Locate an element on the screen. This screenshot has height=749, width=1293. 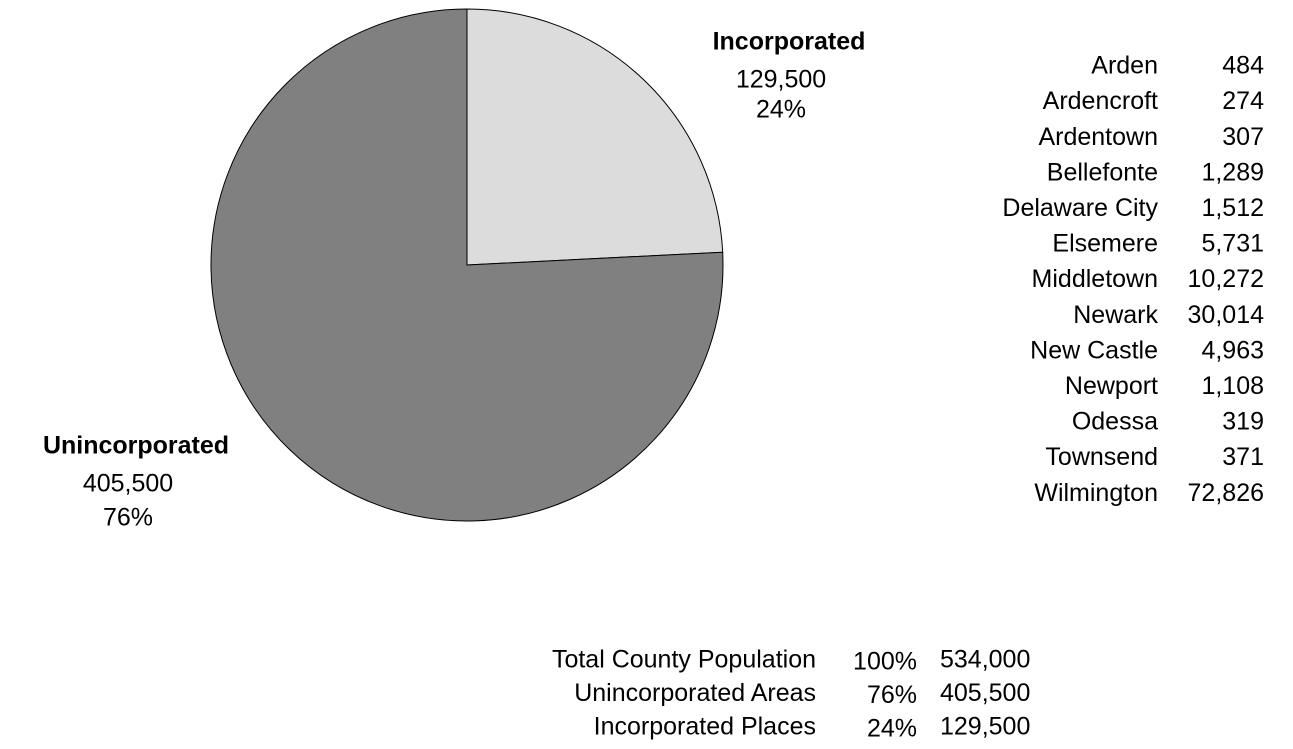
place-name: Wilmington is located at coordinates (1096, 493).